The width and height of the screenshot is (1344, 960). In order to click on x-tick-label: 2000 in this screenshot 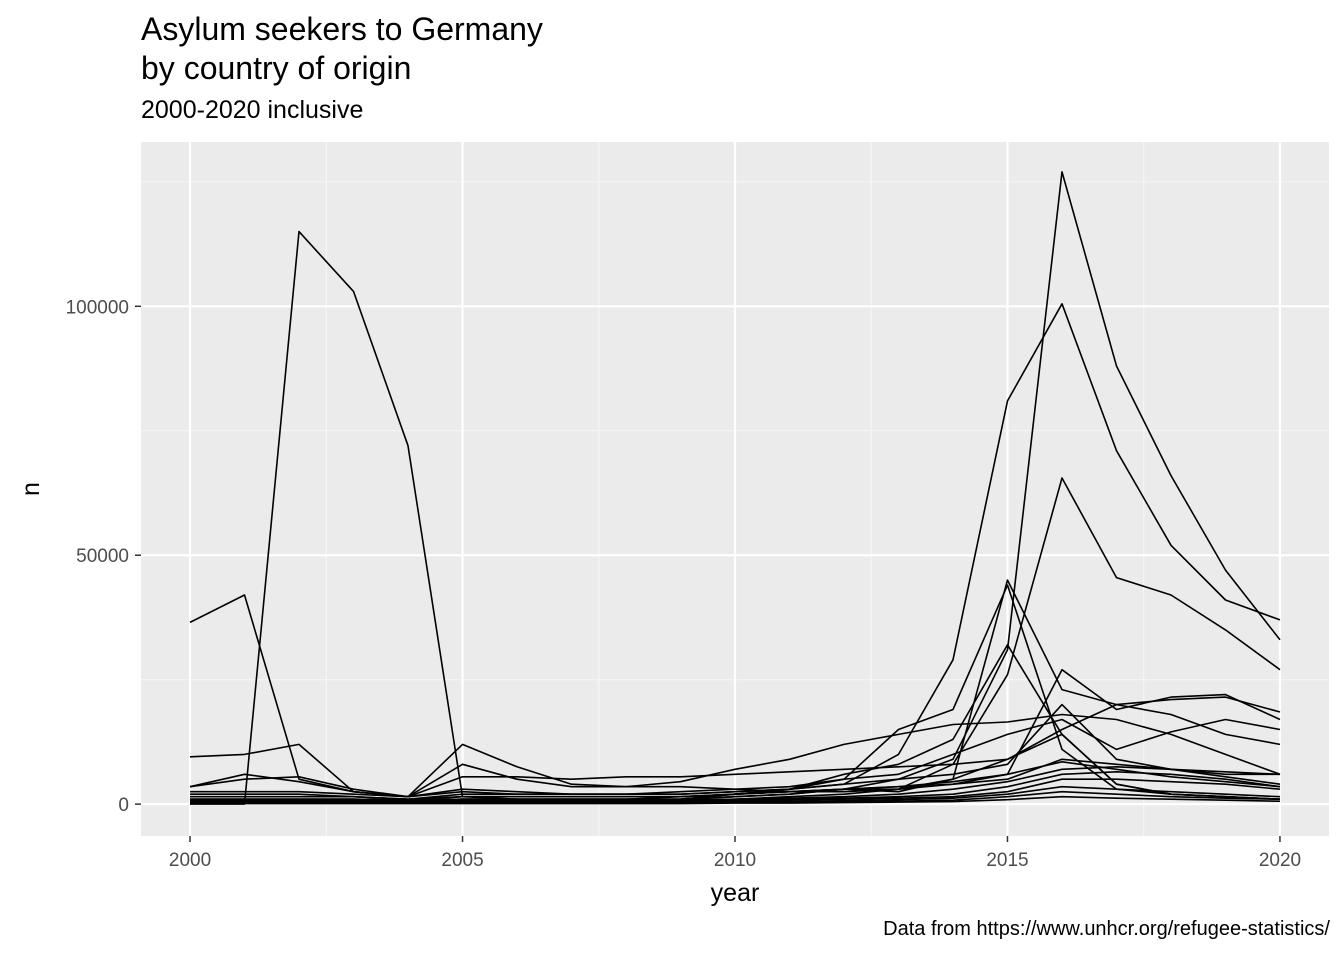, I will do `click(190, 860)`.